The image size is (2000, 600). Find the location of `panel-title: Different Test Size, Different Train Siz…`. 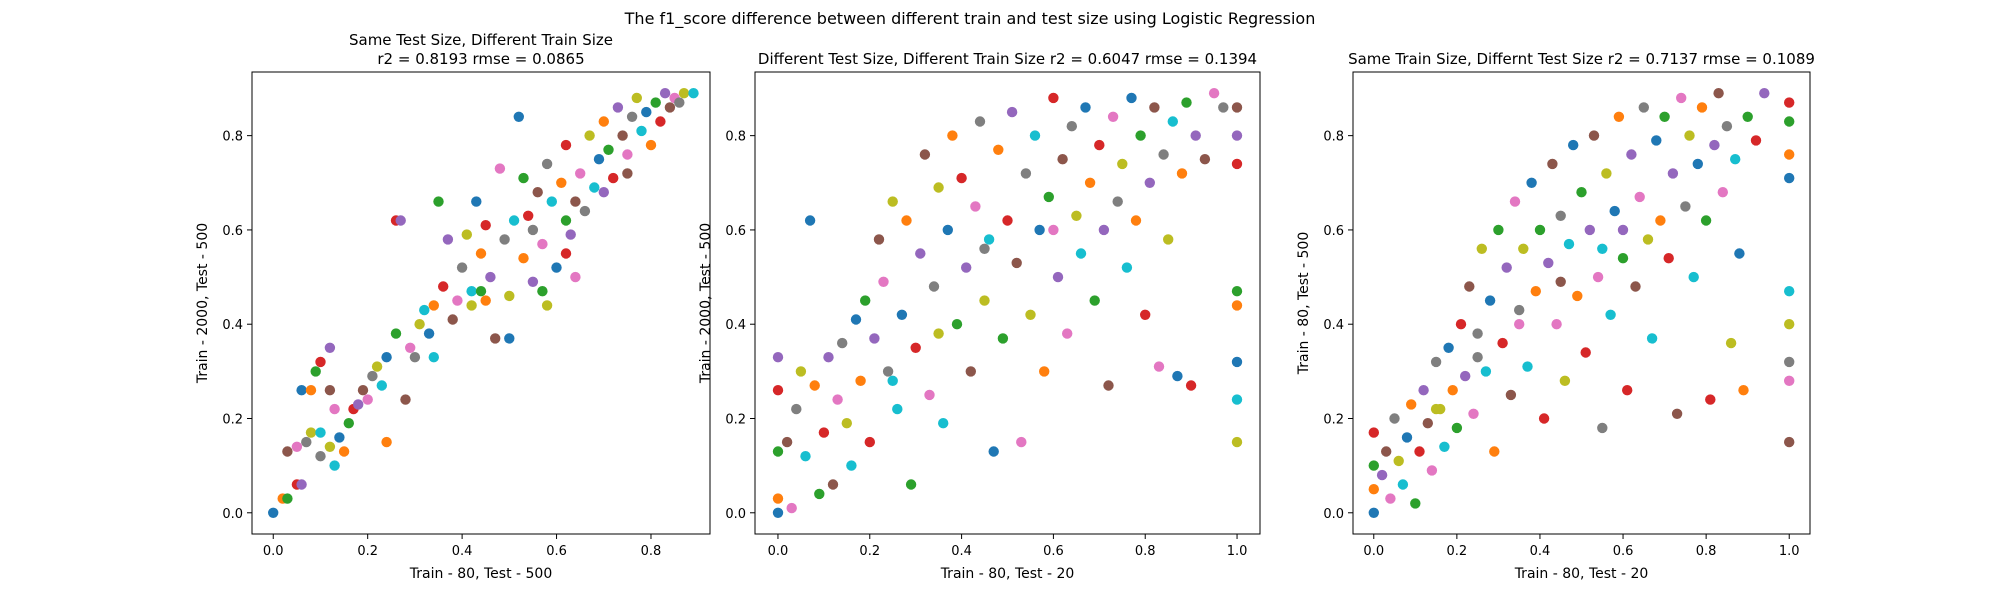

panel-title: Different Test Size, Different Train Siz… is located at coordinates (1007, 59).